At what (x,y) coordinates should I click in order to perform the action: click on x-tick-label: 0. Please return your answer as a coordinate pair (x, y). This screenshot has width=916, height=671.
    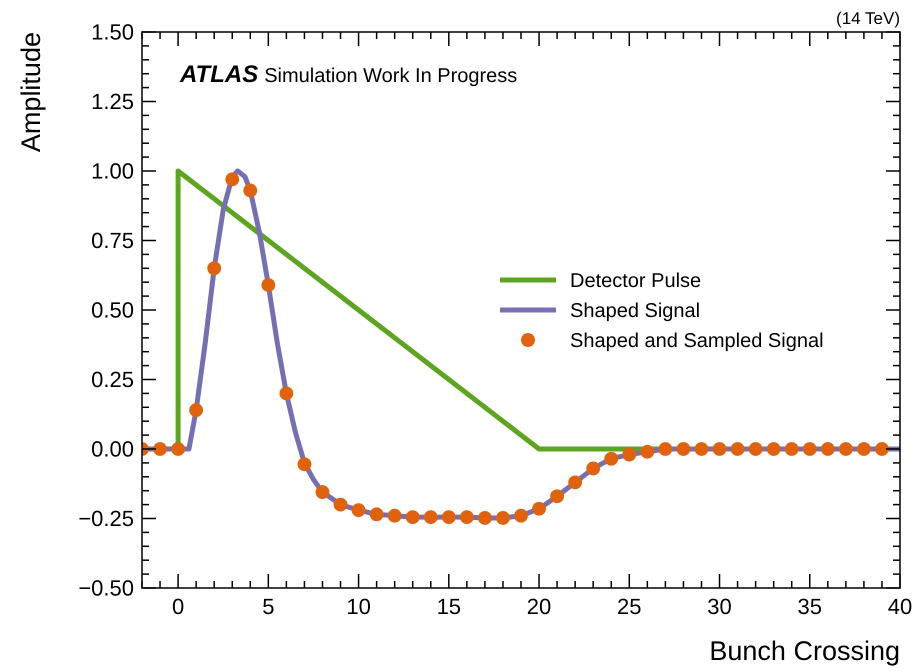
    Looking at the image, I should click on (178, 606).